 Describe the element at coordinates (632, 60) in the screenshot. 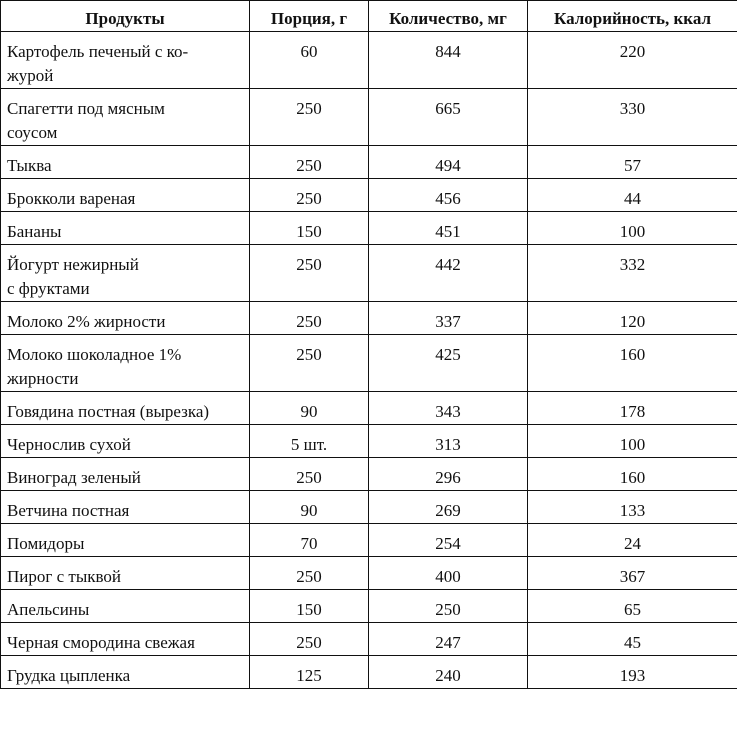

I see `cell-calories: 220` at that location.